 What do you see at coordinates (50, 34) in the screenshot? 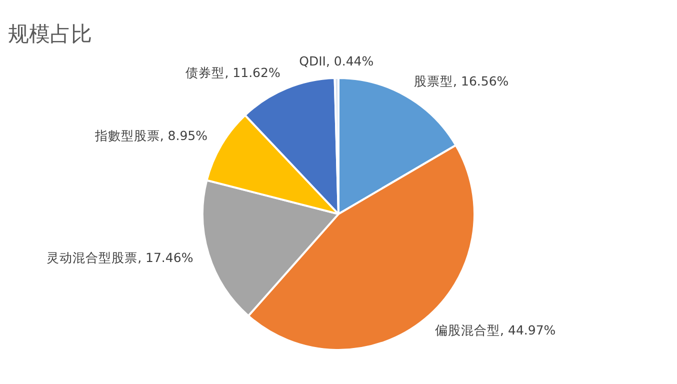
I see `chart-title: 规模占比` at bounding box center [50, 34].